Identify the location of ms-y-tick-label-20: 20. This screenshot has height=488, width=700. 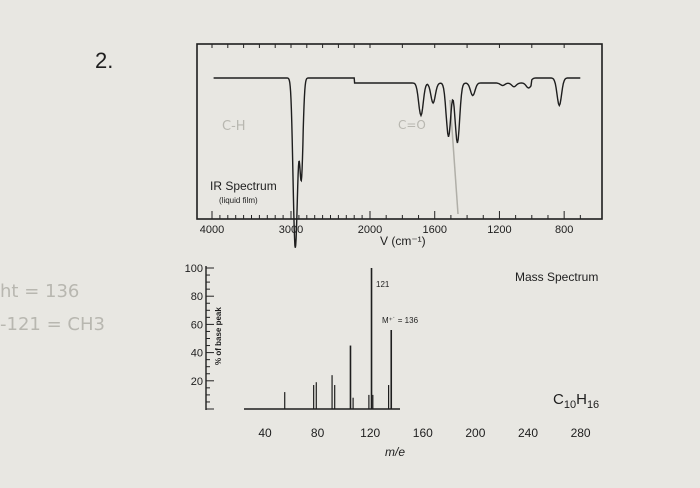
(197, 382).